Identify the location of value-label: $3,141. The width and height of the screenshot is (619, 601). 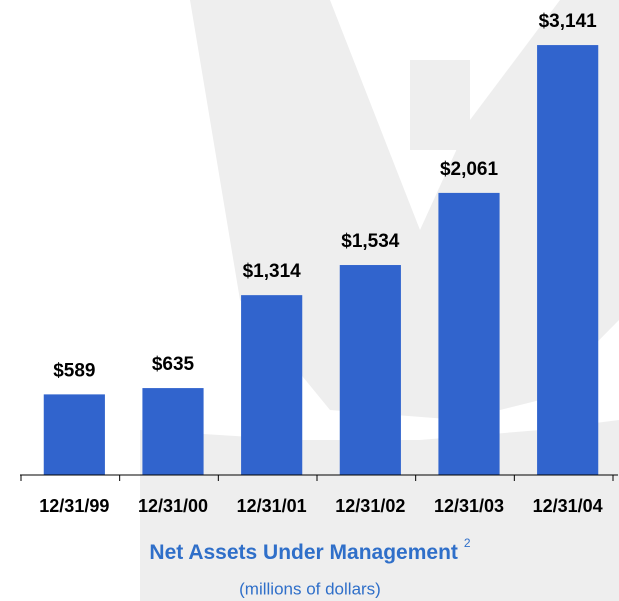
(568, 21).